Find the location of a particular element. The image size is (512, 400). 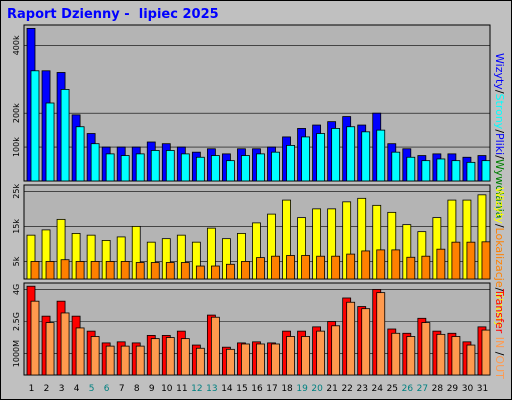

day-label: 8 is located at coordinates (137, 389).